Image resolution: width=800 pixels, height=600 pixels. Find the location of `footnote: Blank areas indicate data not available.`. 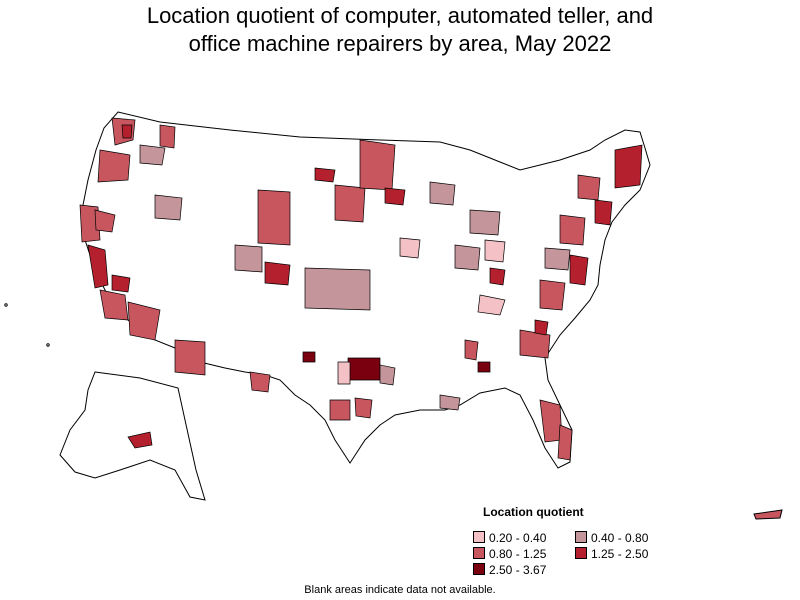

footnote: Blank areas indicate data not available. is located at coordinates (400, 590).